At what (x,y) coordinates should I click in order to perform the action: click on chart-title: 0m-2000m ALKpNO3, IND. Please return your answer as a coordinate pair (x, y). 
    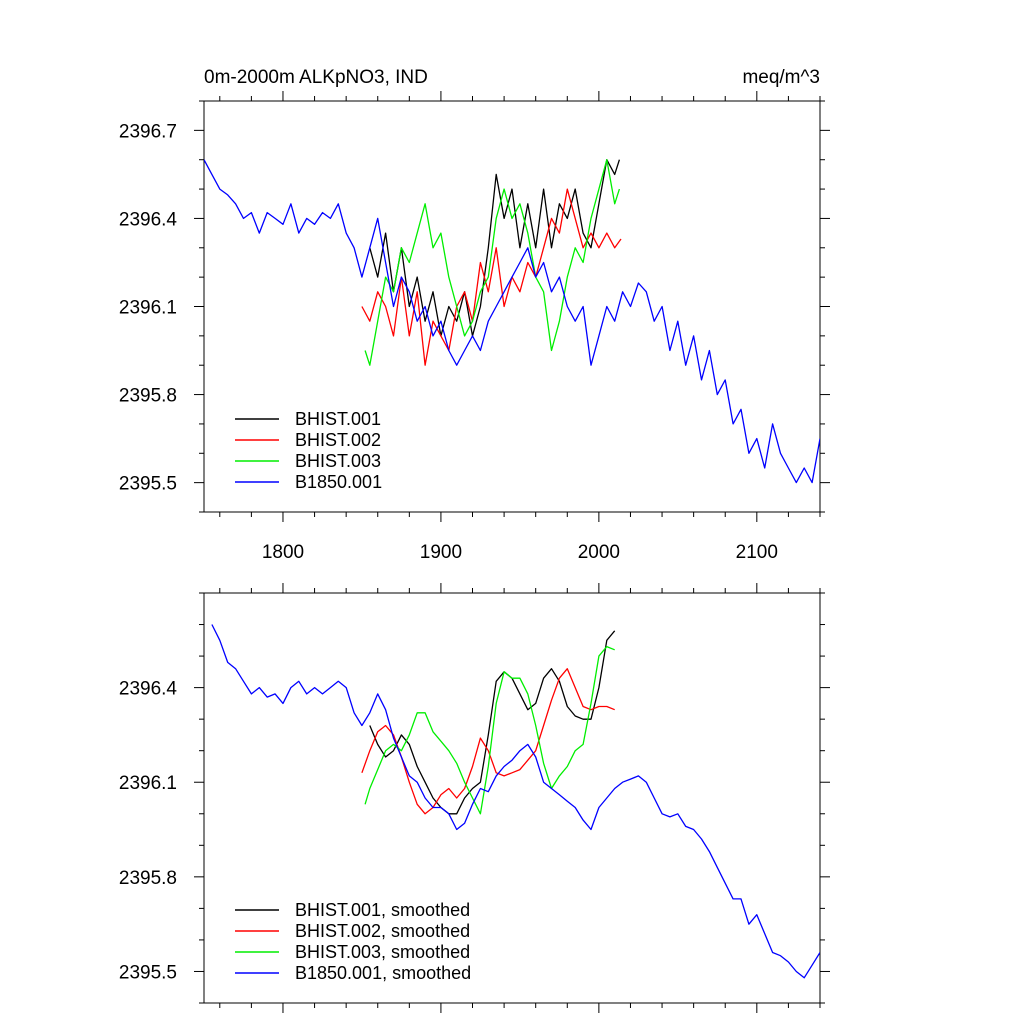
    Looking at the image, I should click on (316, 77).